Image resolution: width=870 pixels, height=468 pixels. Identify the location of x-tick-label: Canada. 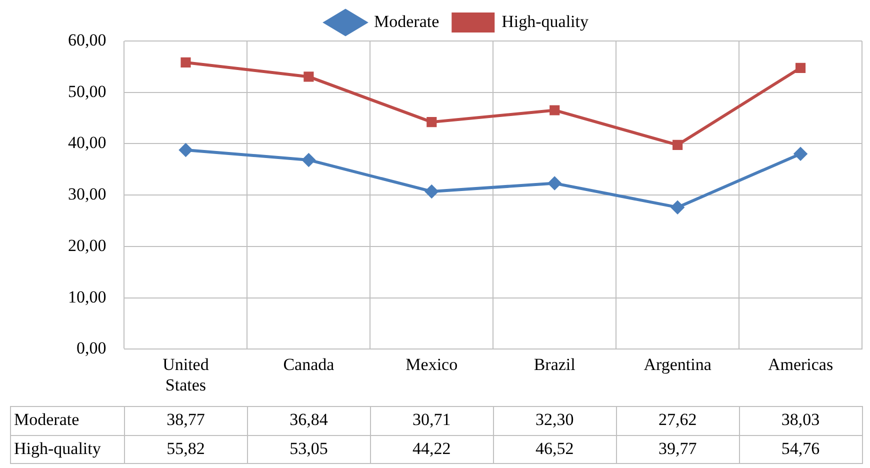
(309, 364).